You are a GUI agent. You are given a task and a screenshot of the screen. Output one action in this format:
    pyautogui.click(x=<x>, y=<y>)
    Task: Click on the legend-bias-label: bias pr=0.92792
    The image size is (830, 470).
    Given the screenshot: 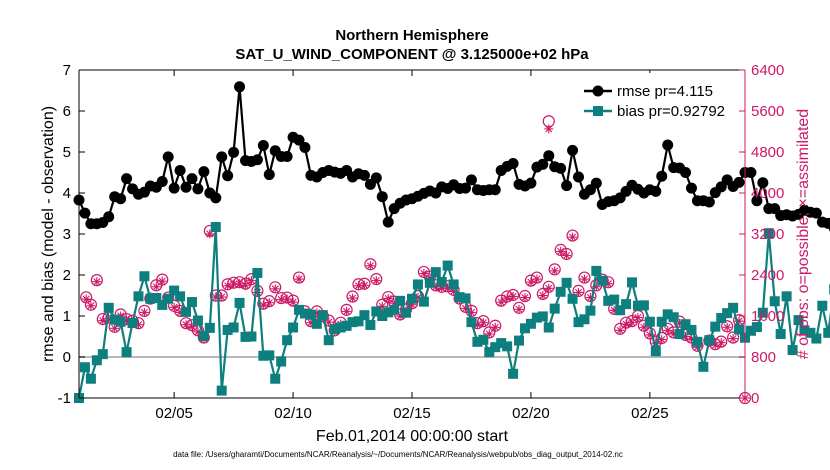 What is the action you would take?
    pyautogui.click(x=671, y=111)
    